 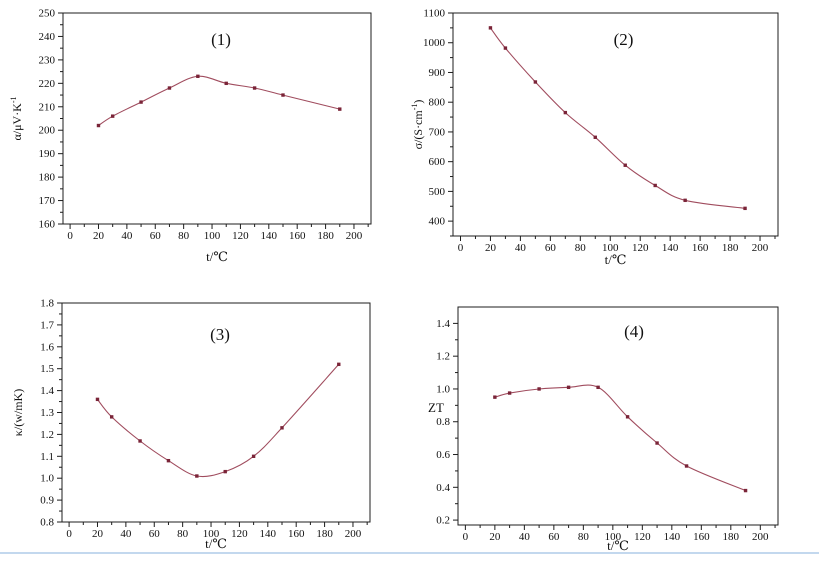 I want to click on chart-title: (2), so click(x=624, y=39).